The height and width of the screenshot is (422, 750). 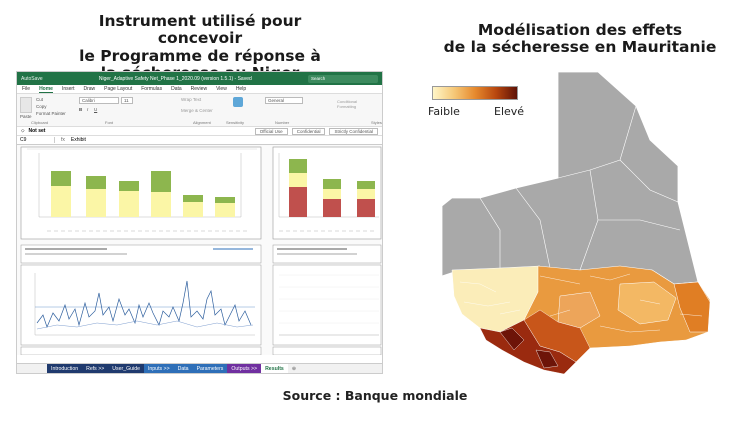 What do you see at coordinates (199, 140) in the screenshot?
I see `formula-bar: C9 fx Exhibit` at bounding box center [199, 140].